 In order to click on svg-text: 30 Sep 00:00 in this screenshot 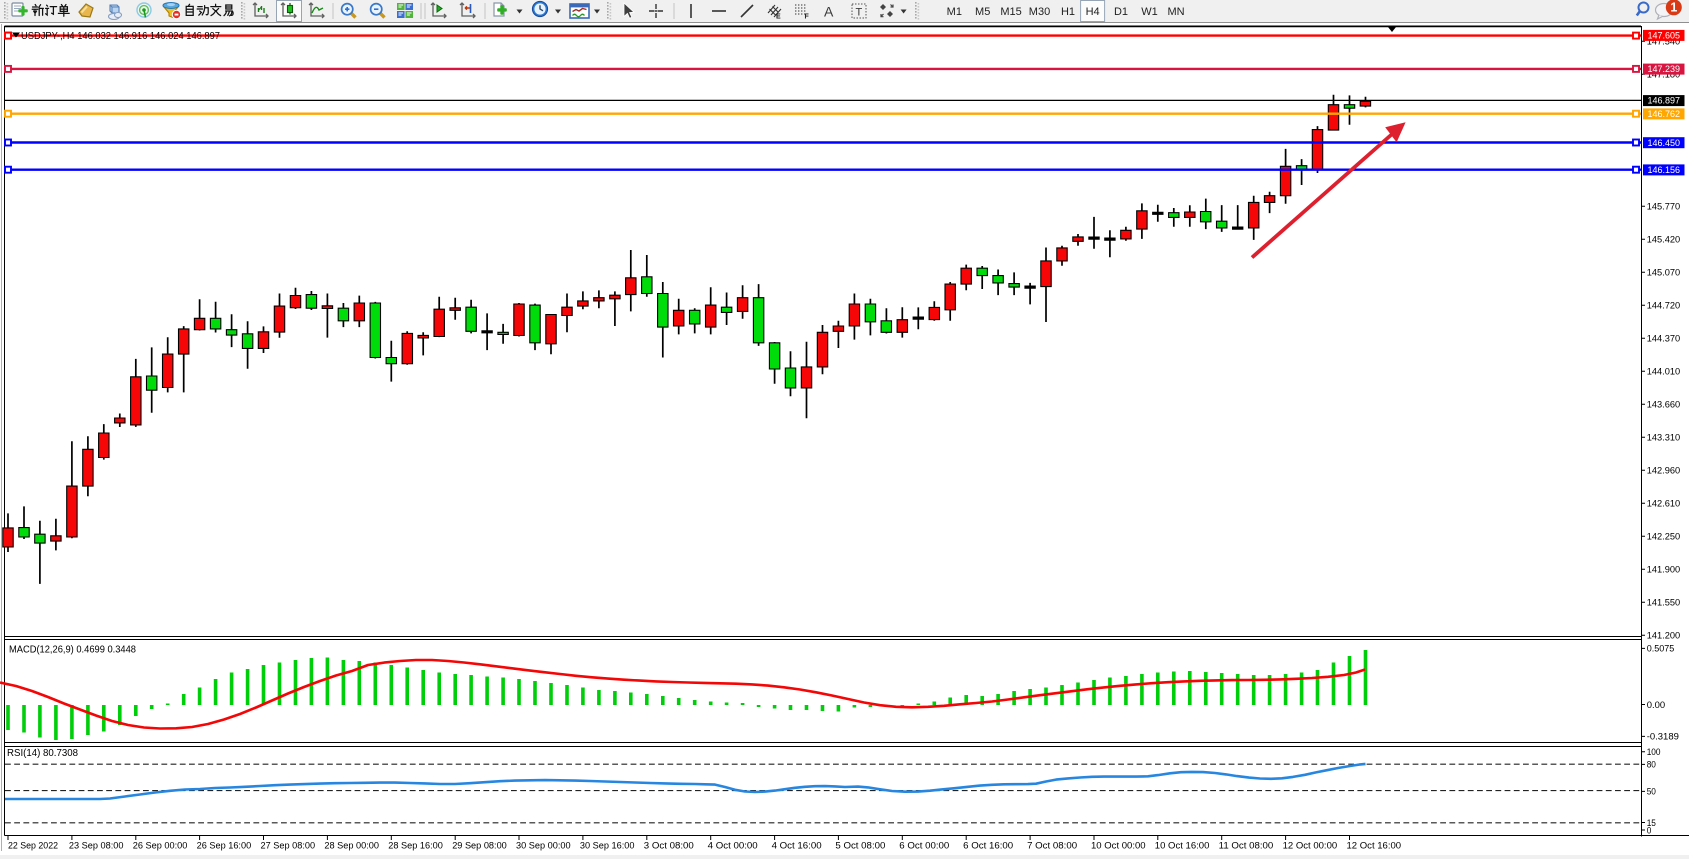, I will do `click(543, 846)`.